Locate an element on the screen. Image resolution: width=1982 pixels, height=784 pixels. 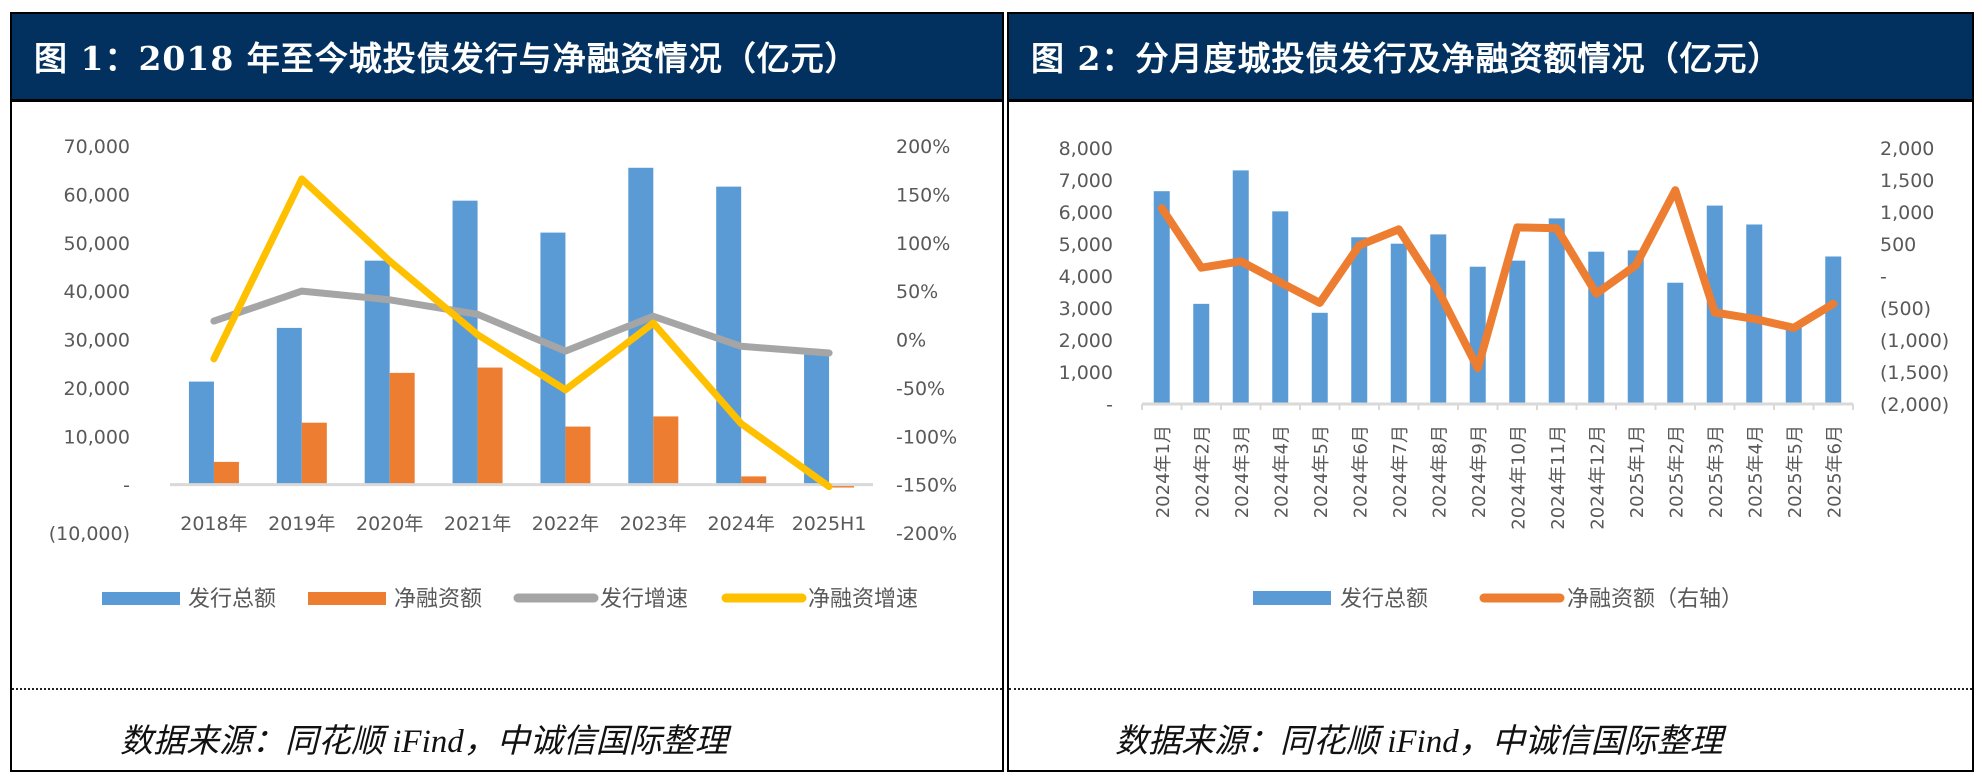
chart-2-source-note: 数据来源：同花顺 iFind，中诚信国际整理 is located at coordinates (1419, 742).